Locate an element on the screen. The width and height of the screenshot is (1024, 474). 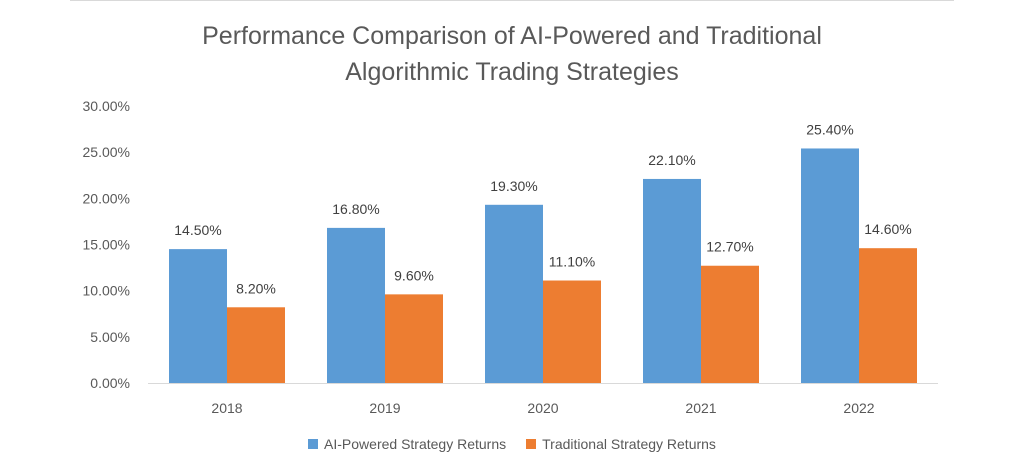
y-tick-label: 30.00% is located at coordinates (106, 106).